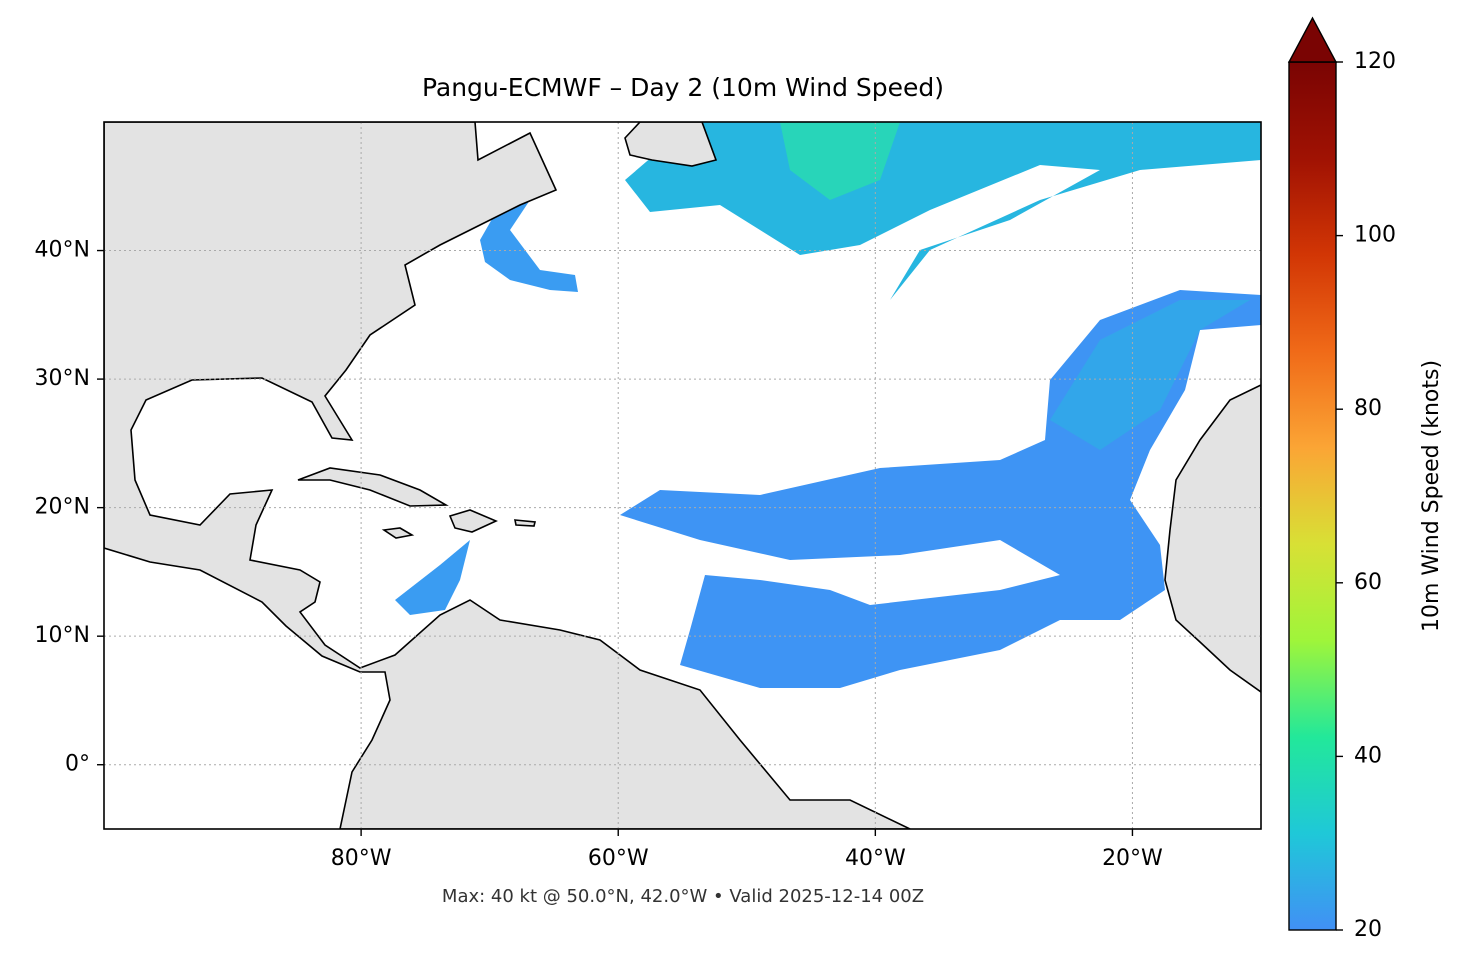  I want to click on colorbar, so click(1312, 496).